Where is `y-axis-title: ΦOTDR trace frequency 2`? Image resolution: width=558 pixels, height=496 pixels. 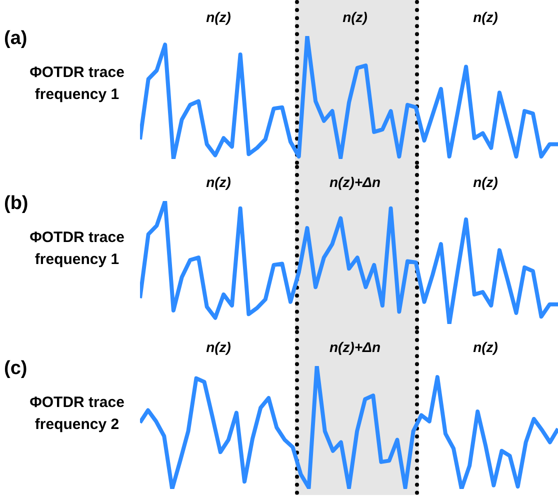 y-axis-title: ΦOTDR trace frequency 2 is located at coordinates (77, 414).